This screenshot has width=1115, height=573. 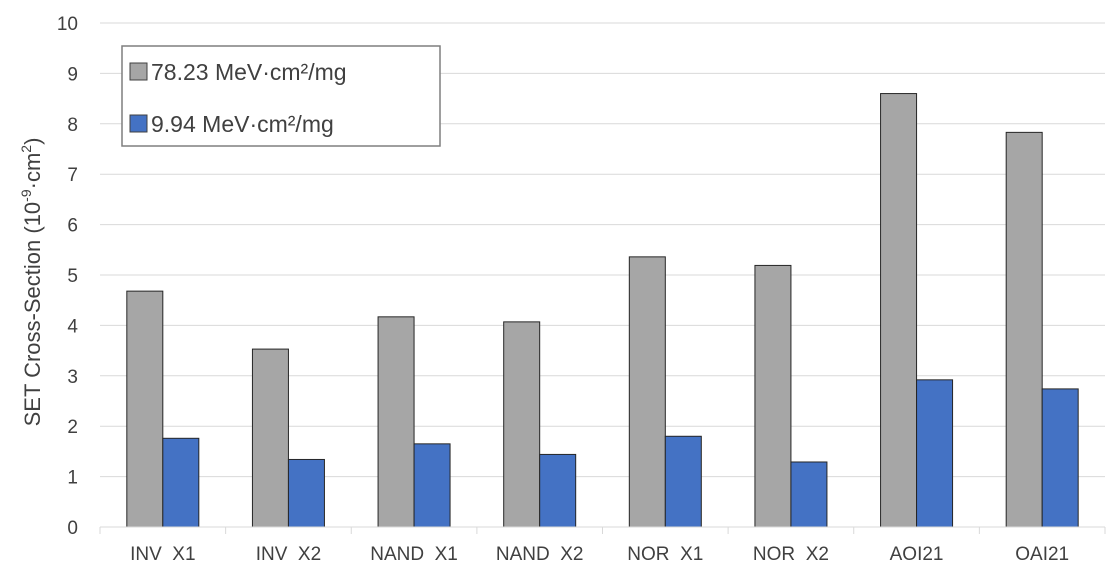 What do you see at coordinates (72, 478) in the screenshot?
I see `y-tick-label: 1` at bounding box center [72, 478].